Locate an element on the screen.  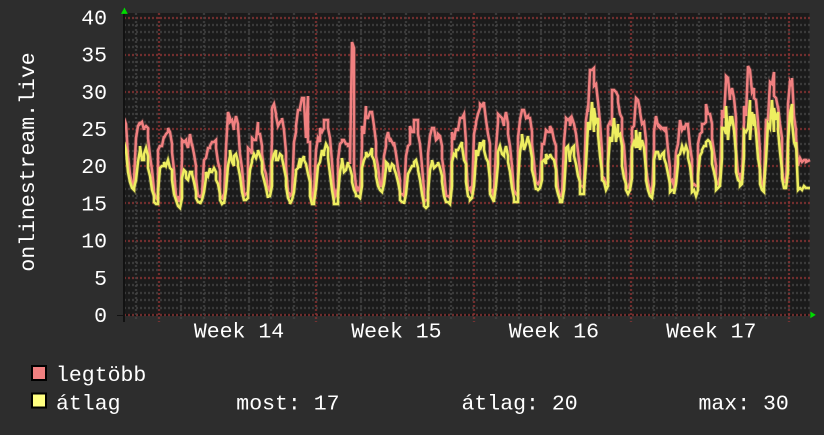
svg-text: 10 is located at coordinates (94, 243).